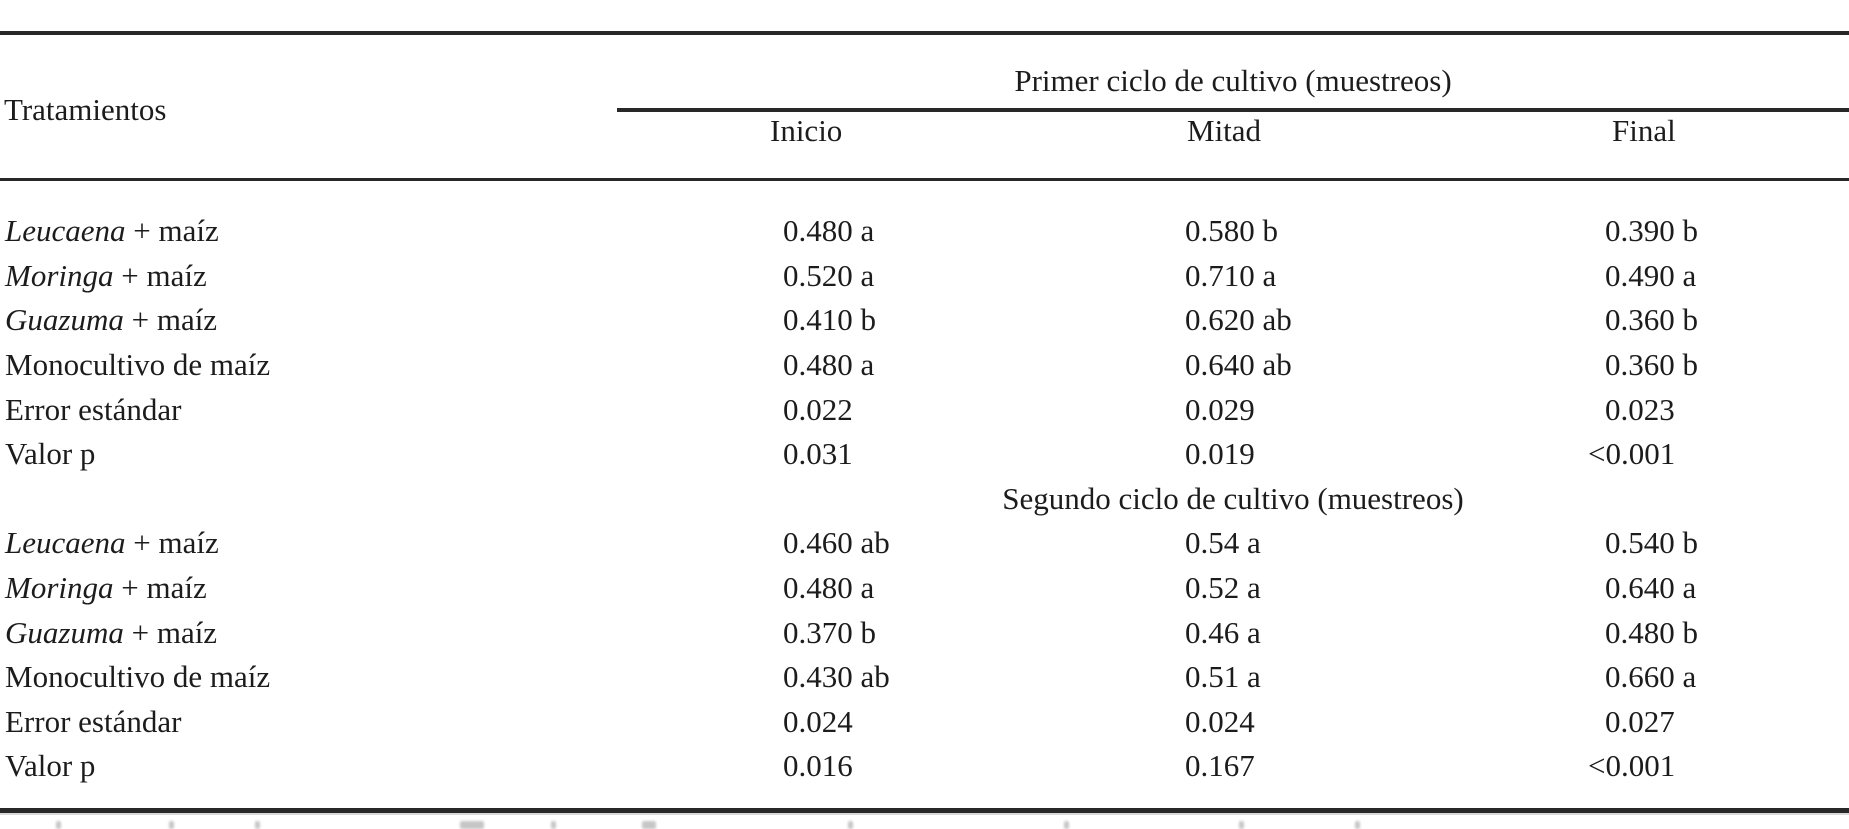  Describe the element at coordinates (924, 588) in the screenshot. I see `table-row: Moringa + maíz 0.480 a 0.52 a 0.640 a` at that location.